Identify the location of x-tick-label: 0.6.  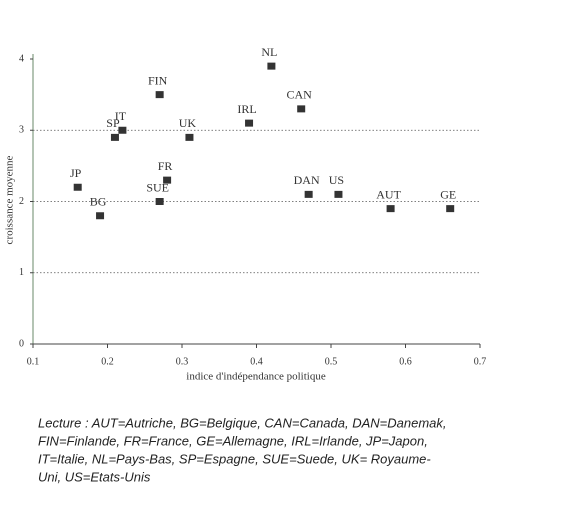
(405, 361).